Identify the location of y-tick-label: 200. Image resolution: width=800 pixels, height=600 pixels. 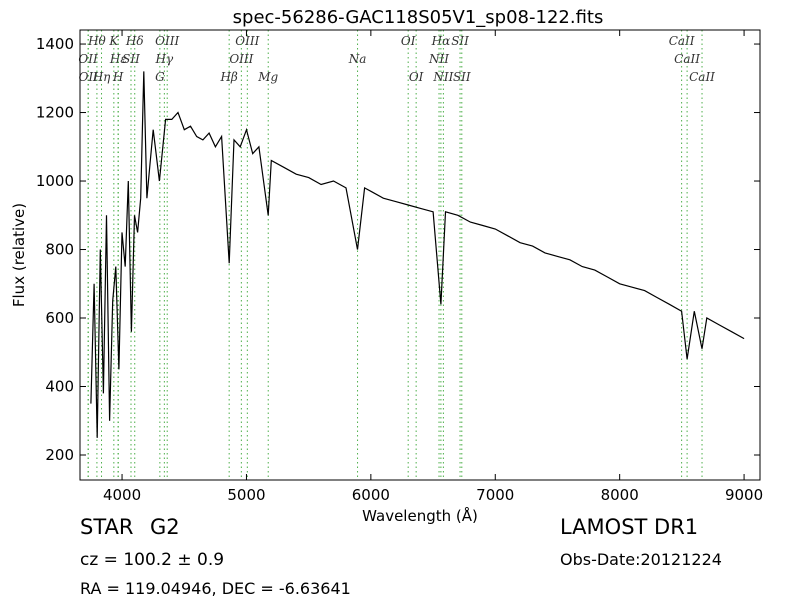
(59, 455).